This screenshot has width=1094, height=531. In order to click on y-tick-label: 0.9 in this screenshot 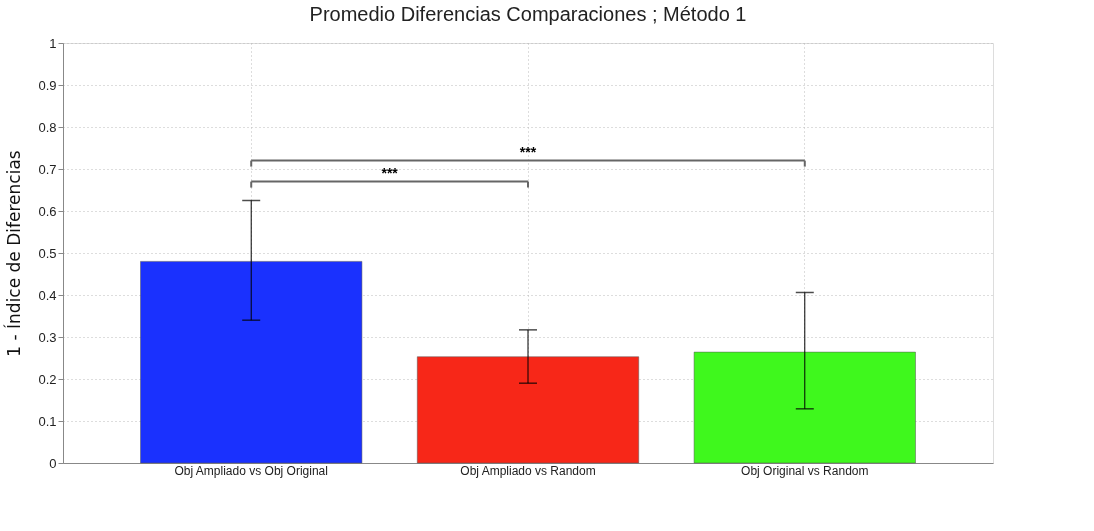, I will do `click(47, 85)`.